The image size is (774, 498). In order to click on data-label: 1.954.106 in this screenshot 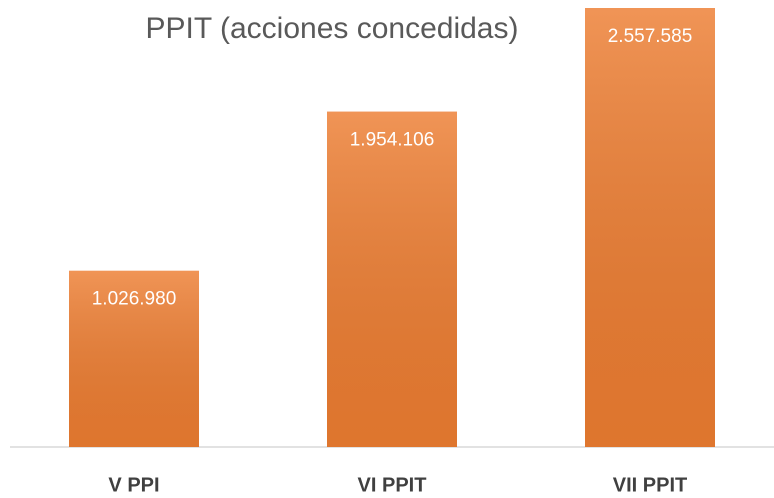, I will do `click(392, 140)`.